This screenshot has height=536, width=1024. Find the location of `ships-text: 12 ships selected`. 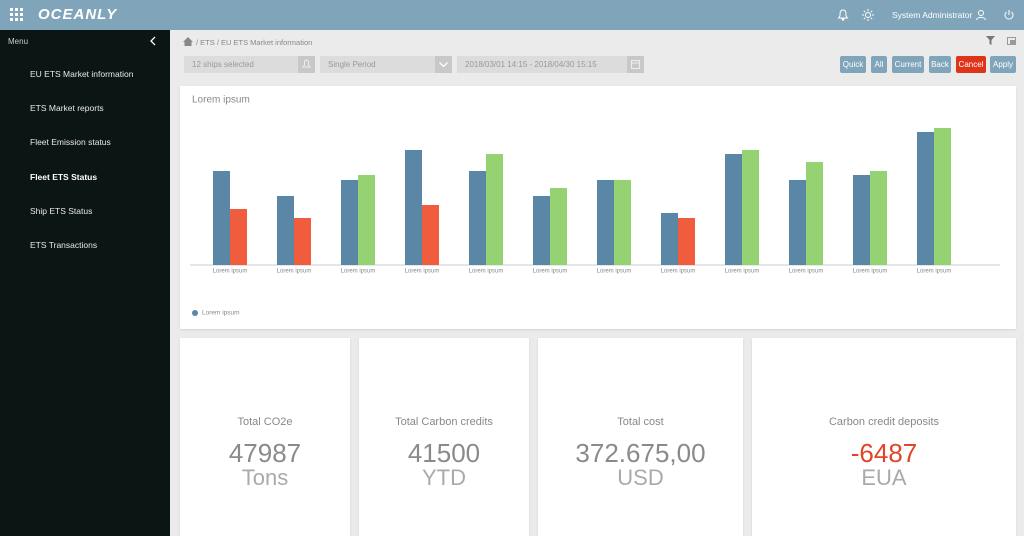

ships-text: 12 ships selected is located at coordinates (223, 64).